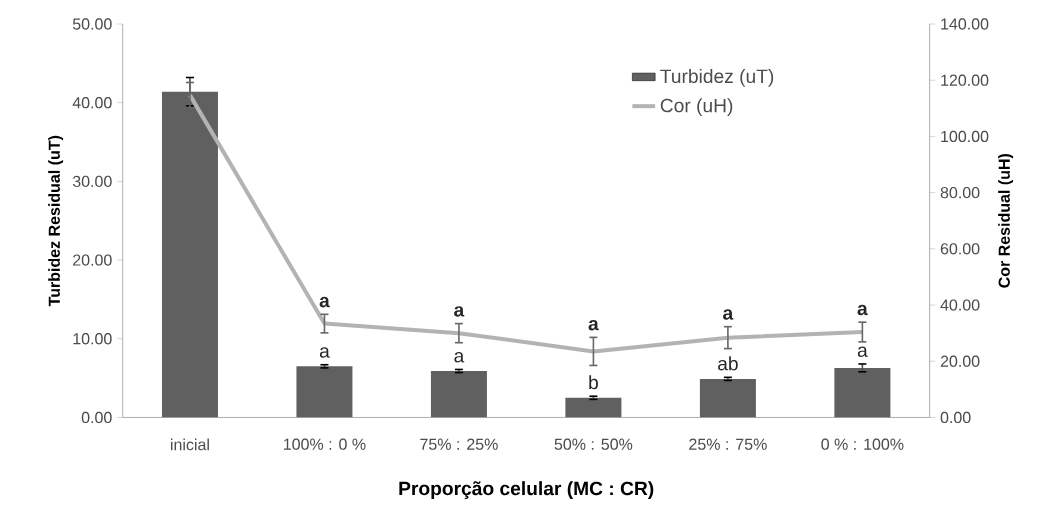  Describe the element at coordinates (965, 24) in the screenshot. I see `y2-tick-label: 140.00` at that location.